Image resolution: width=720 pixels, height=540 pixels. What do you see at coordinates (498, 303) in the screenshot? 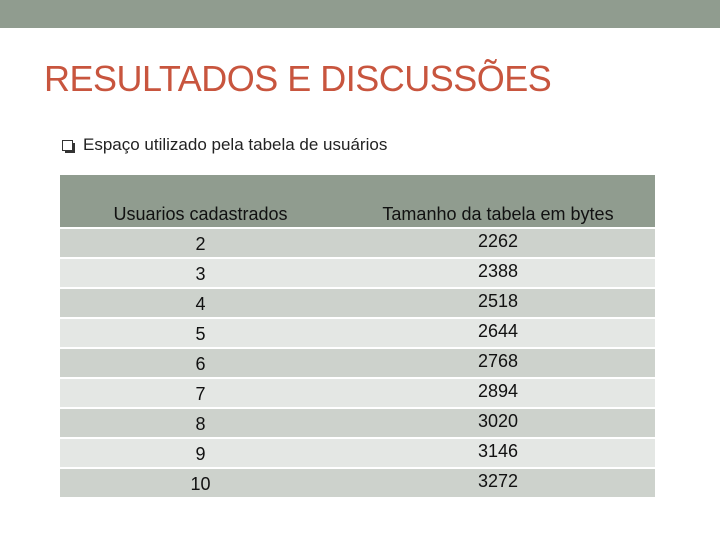
I see `cell-size: 2518` at bounding box center [498, 303].